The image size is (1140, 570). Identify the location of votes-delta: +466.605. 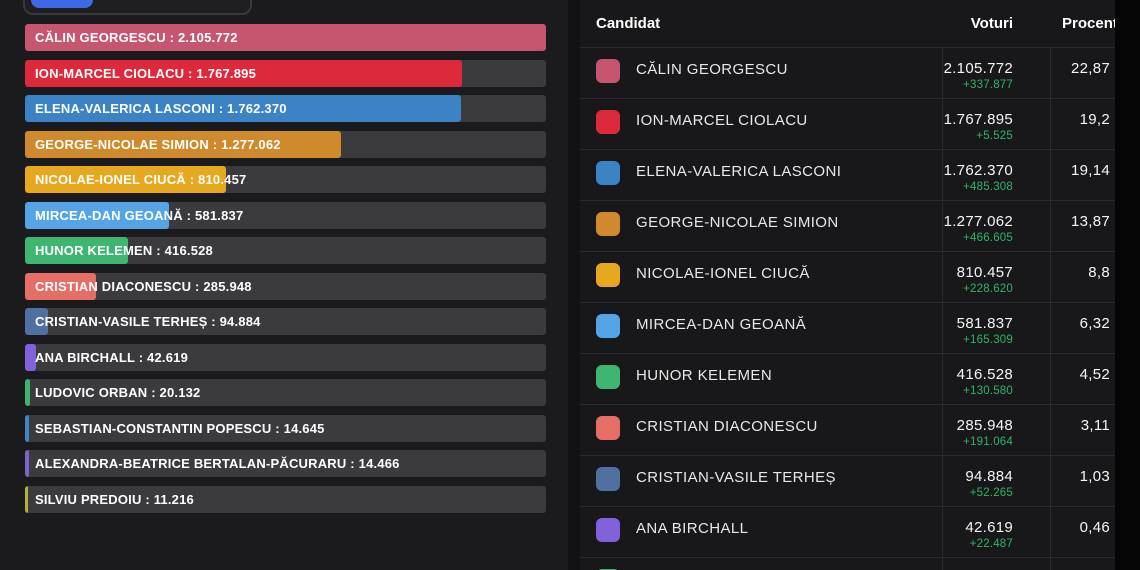
(988, 238).